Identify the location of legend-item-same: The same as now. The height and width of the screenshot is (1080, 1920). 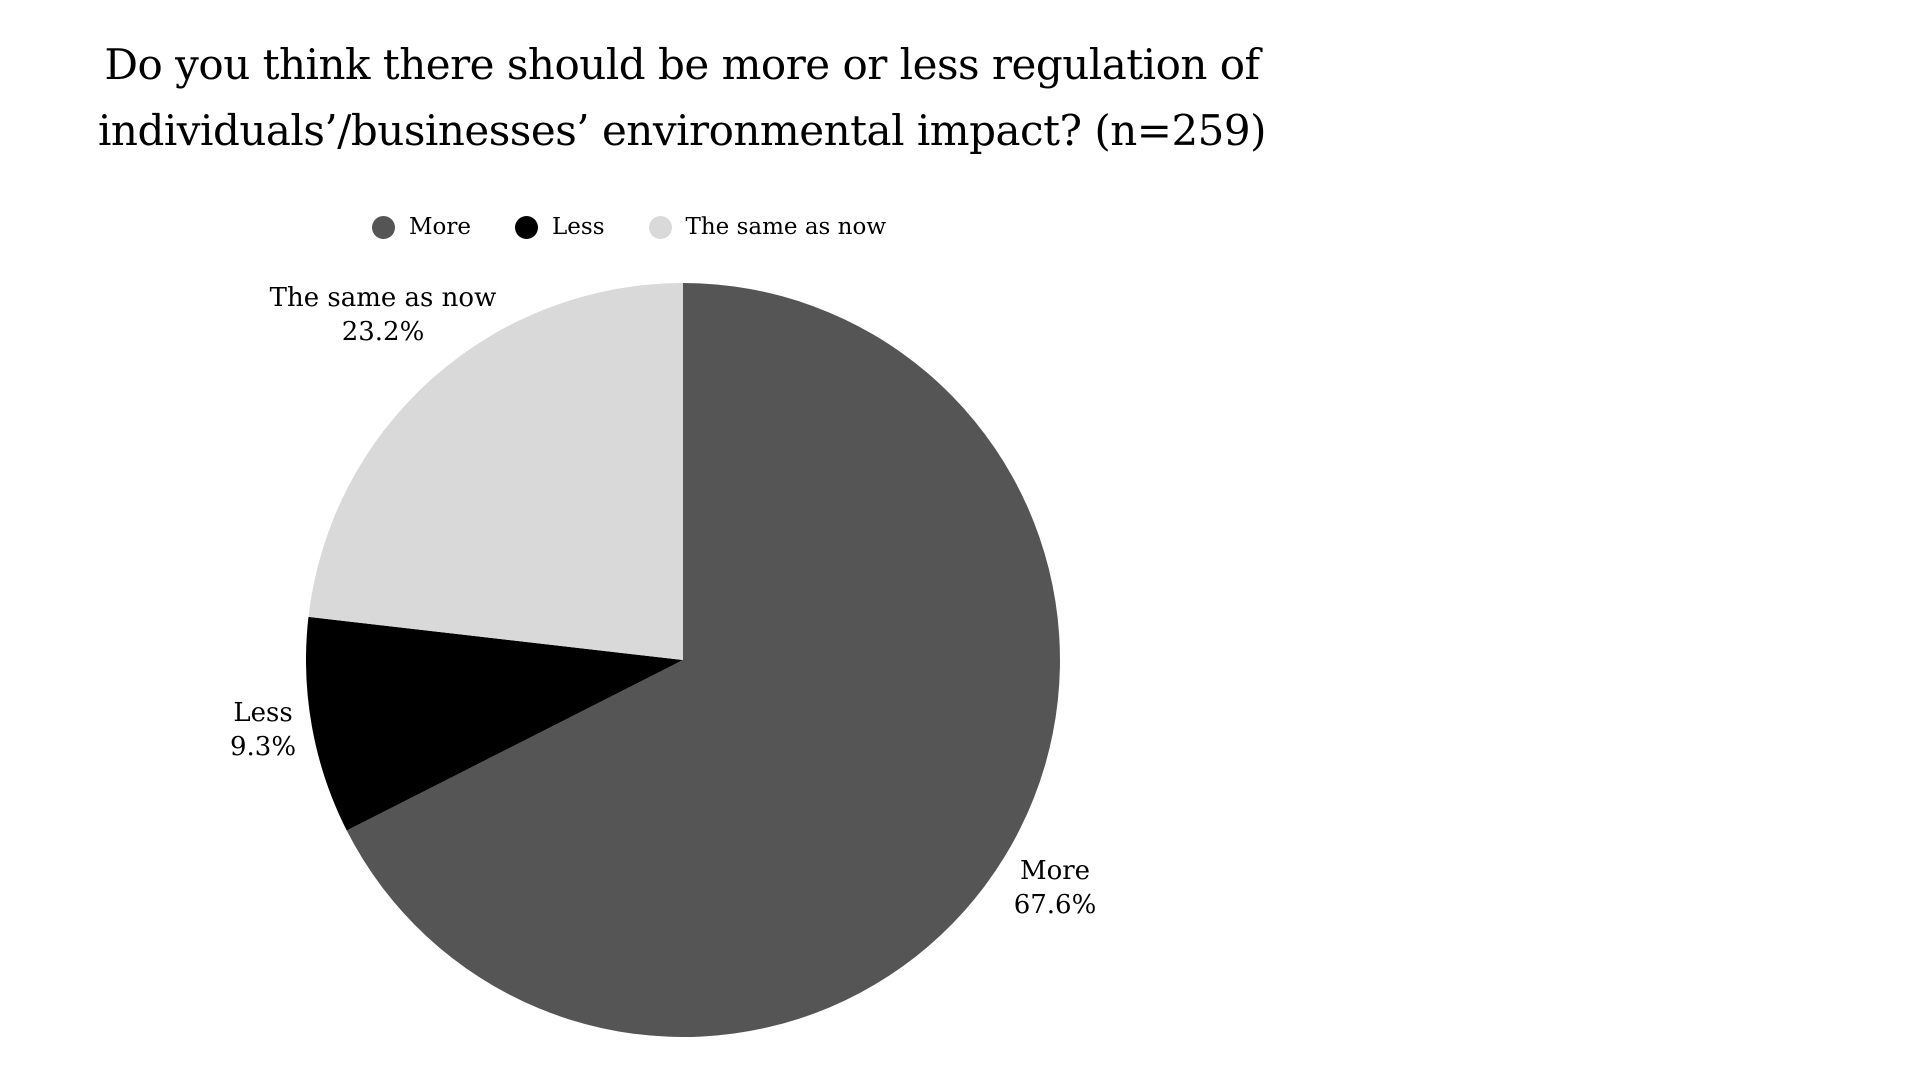
(767, 227).